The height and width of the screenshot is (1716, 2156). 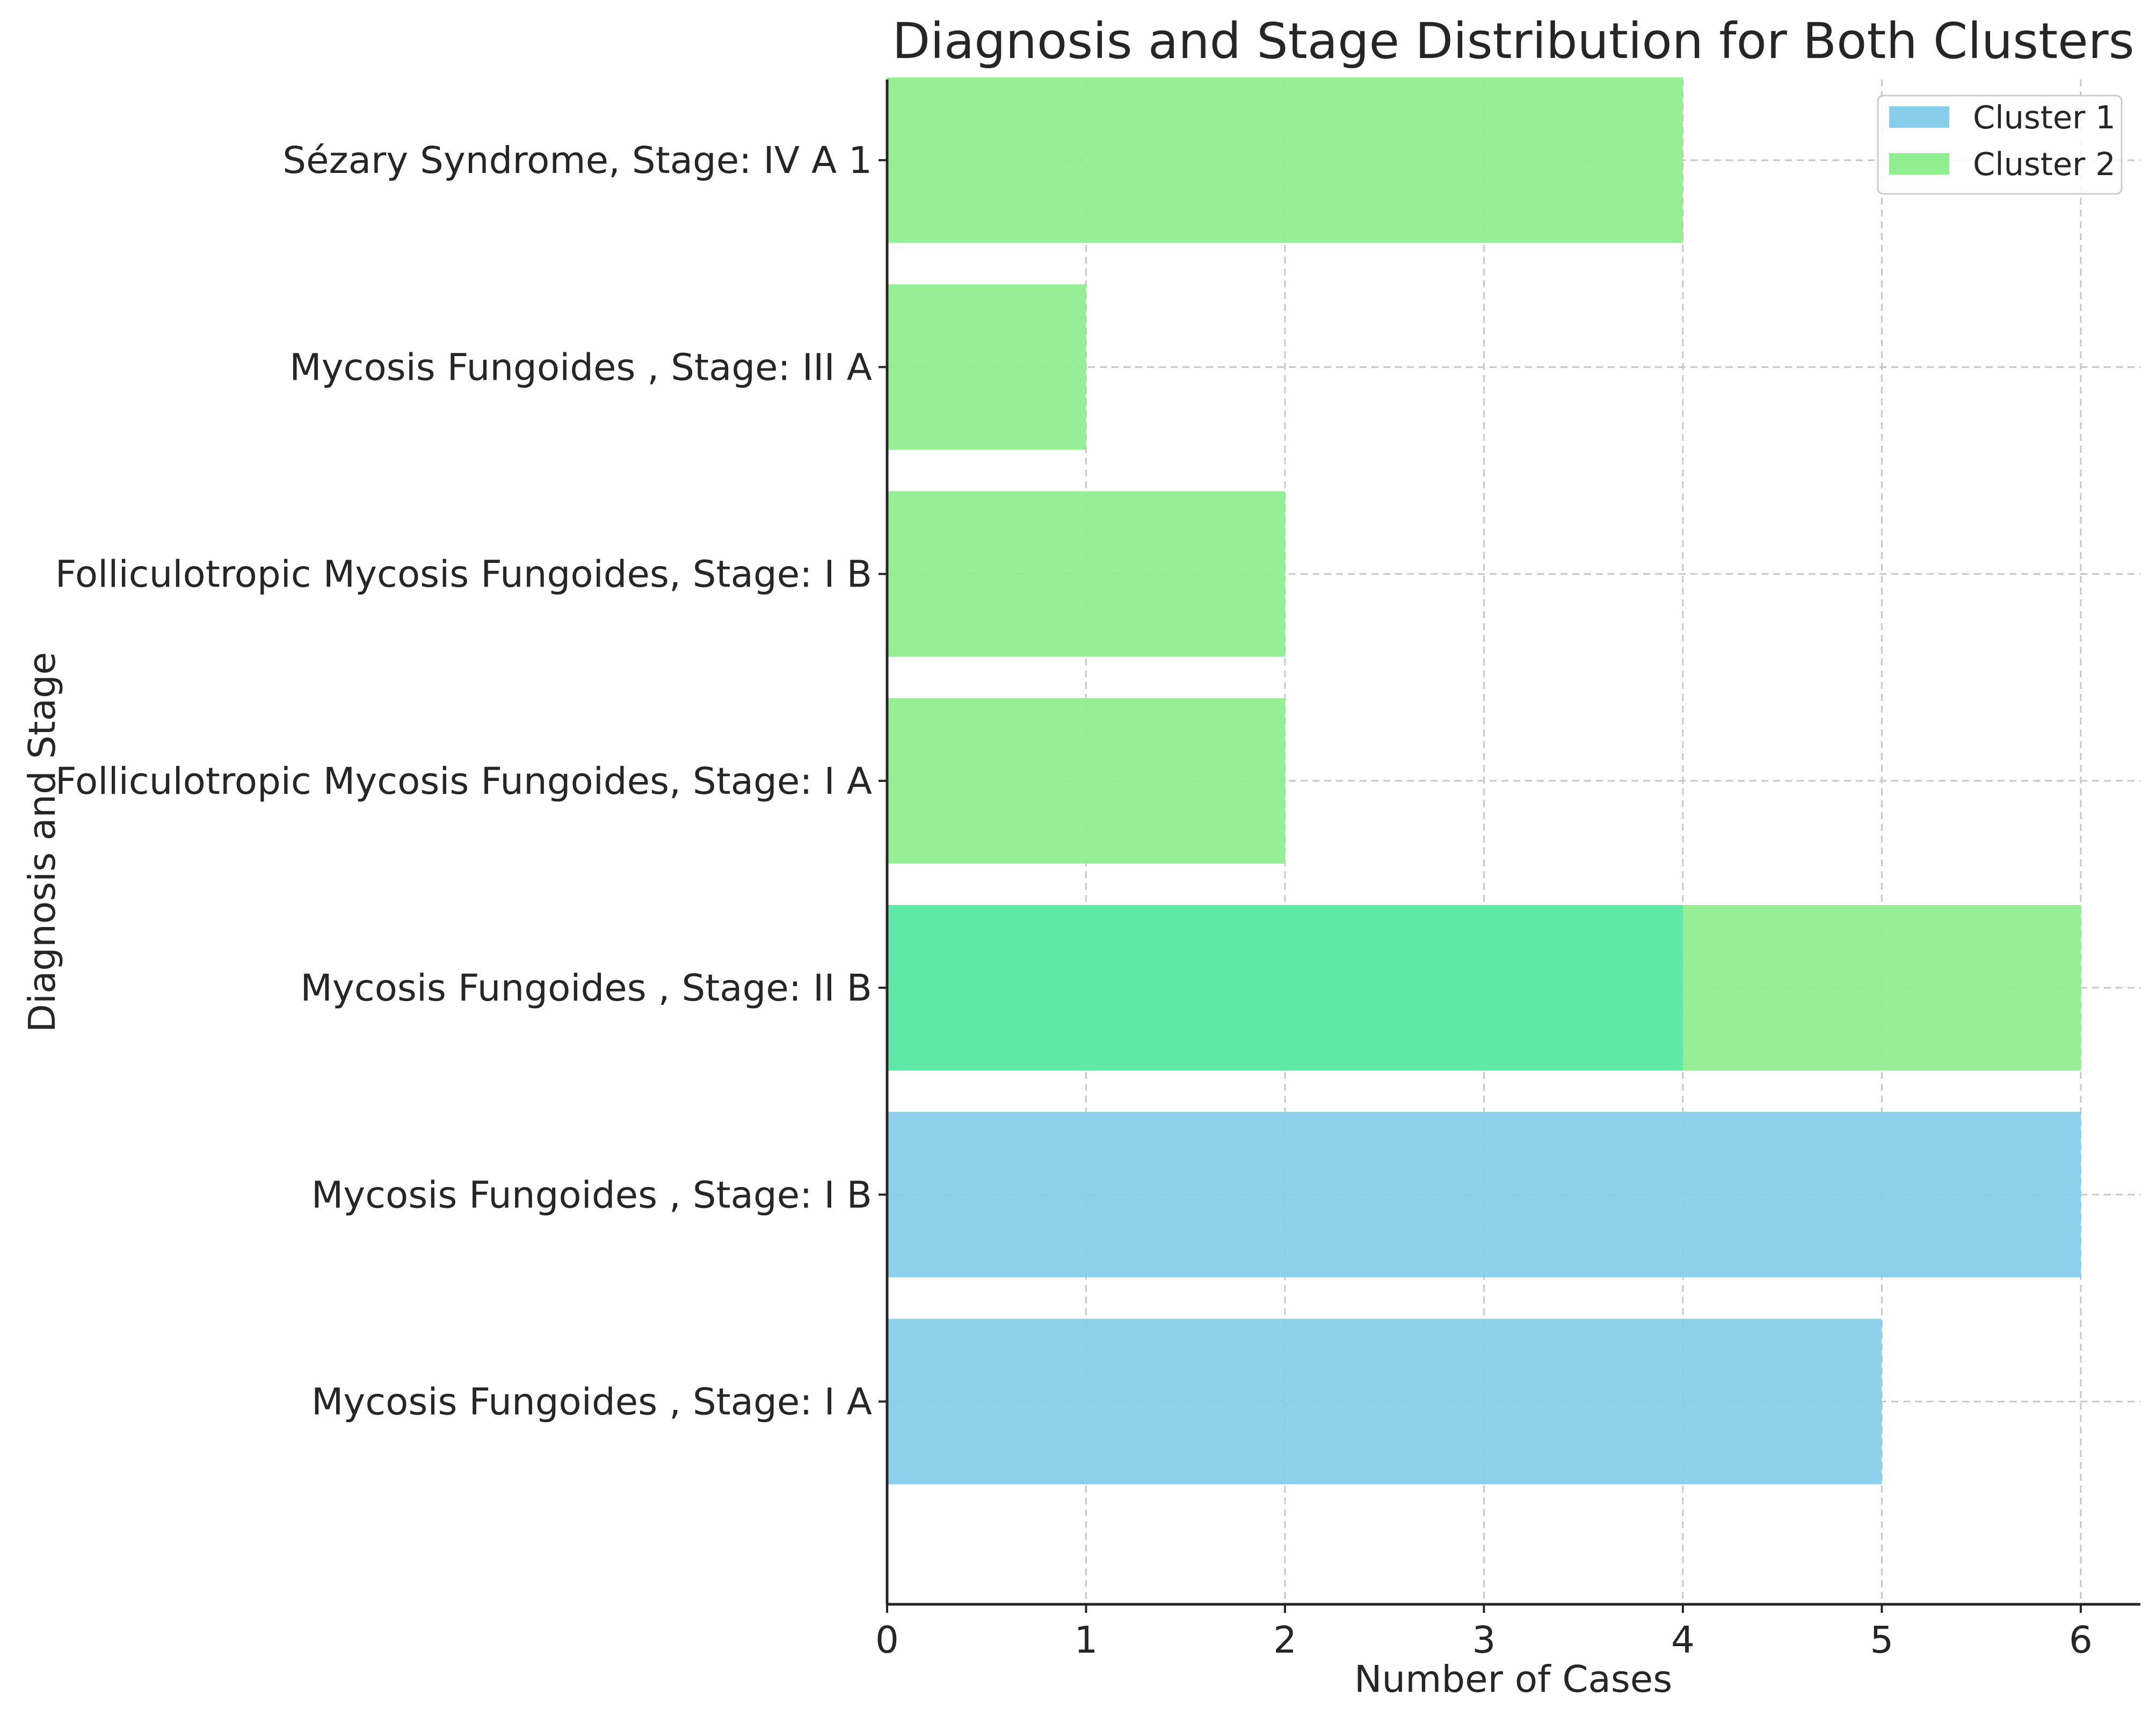 I want to click on category-label-5: Mycosis Fungoides , Stage: III A, so click(x=580, y=367).